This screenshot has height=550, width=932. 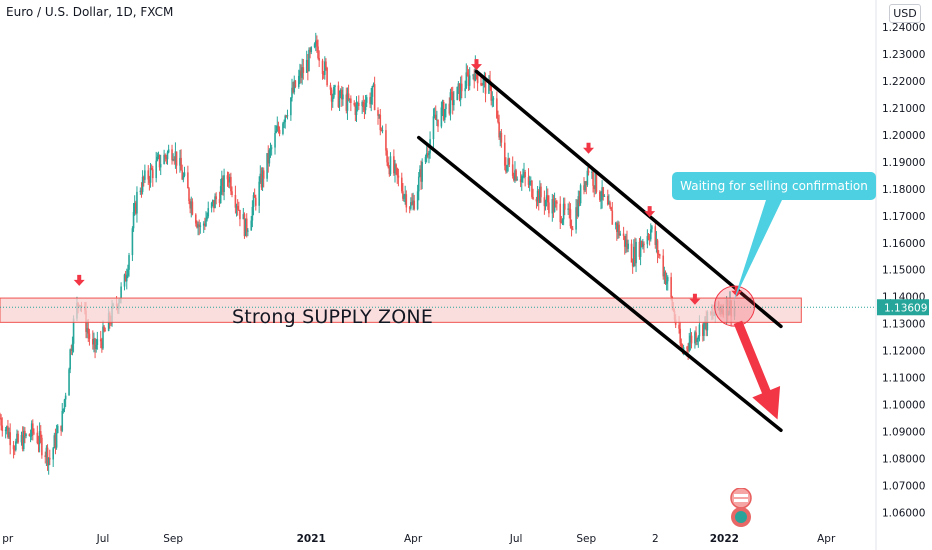 What do you see at coordinates (589, 148) in the screenshot?
I see `sell-arrow-icon` at bounding box center [589, 148].